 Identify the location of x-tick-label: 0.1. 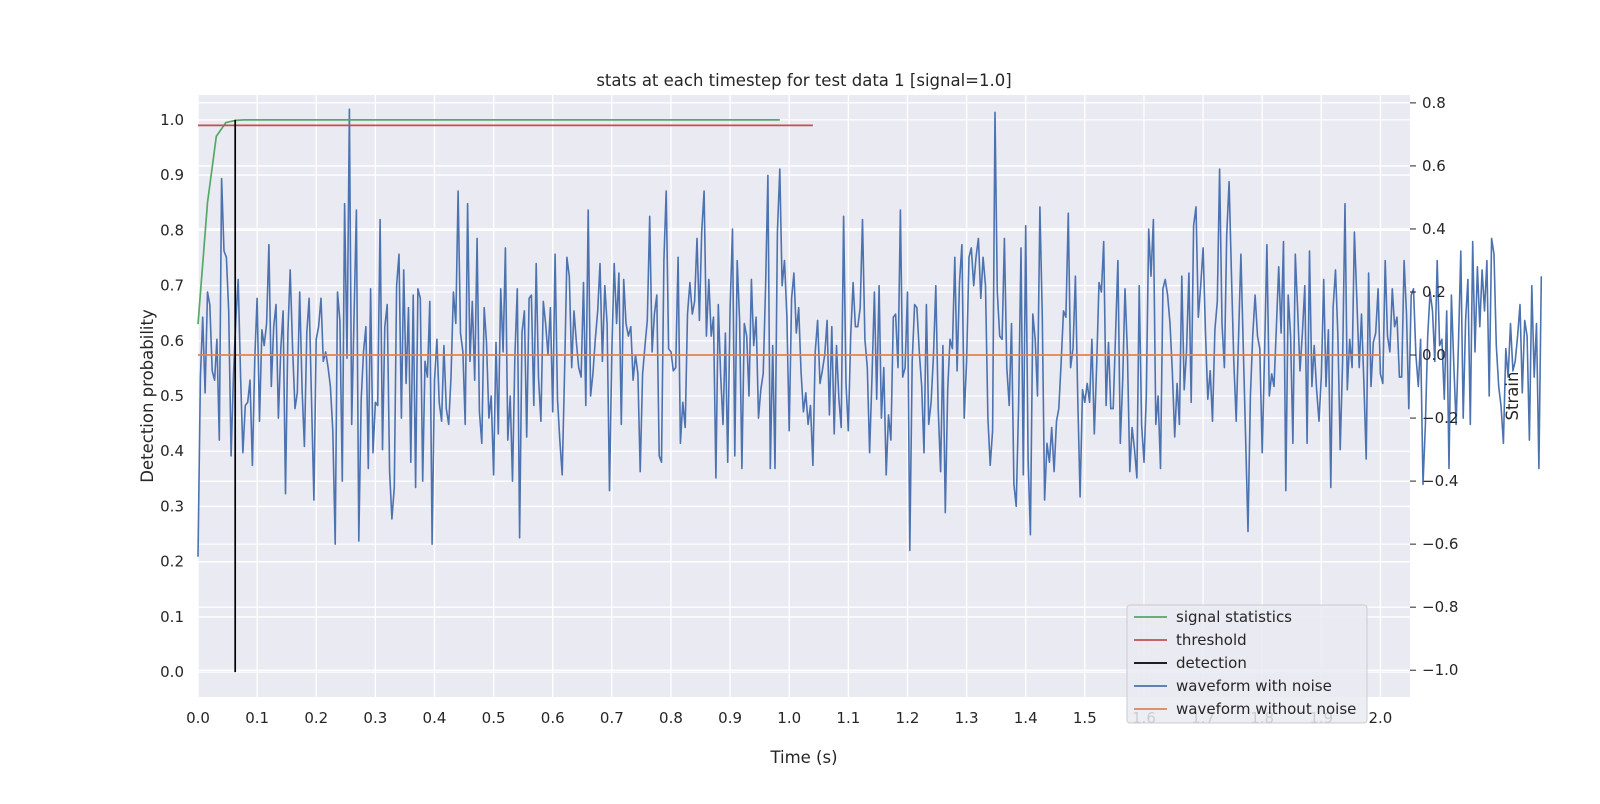
(257, 718).